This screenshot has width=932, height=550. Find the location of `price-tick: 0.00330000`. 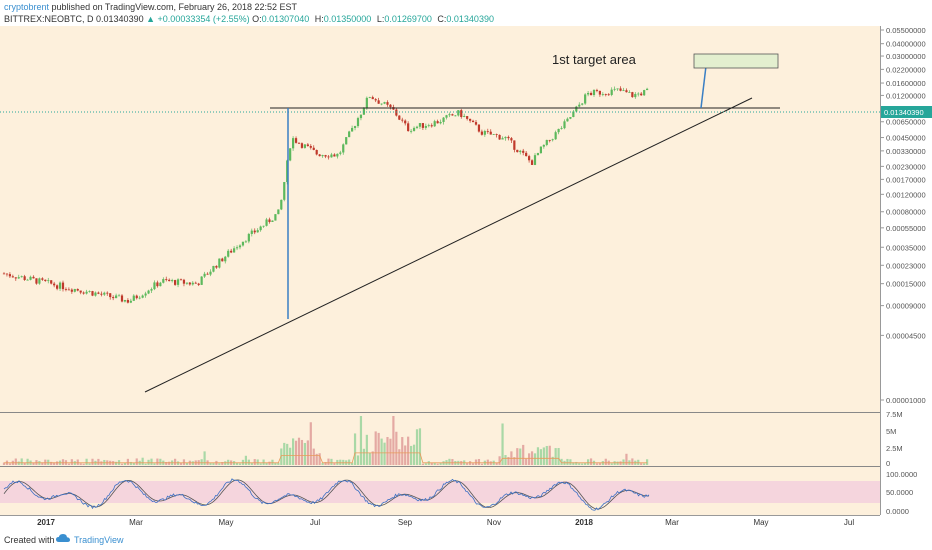

price-tick: 0.00330000 is located at coordinates (906, 151).